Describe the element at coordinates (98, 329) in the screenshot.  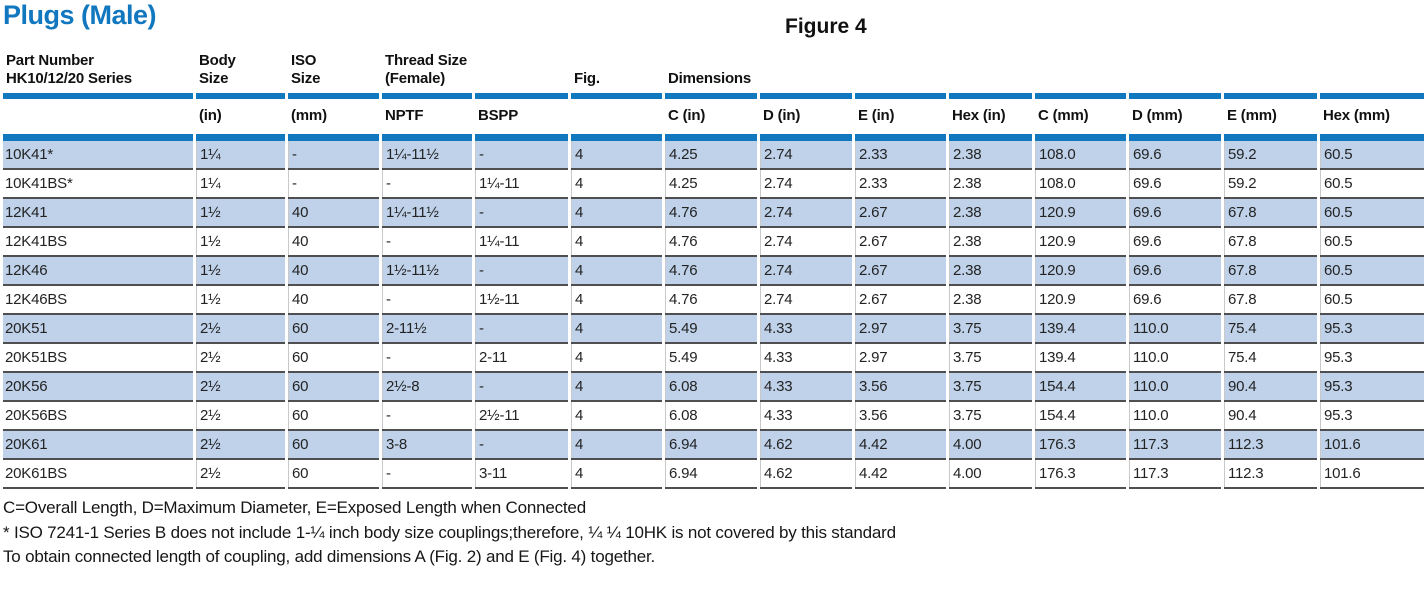
I see `cell-part-number: 20K51` at that location.